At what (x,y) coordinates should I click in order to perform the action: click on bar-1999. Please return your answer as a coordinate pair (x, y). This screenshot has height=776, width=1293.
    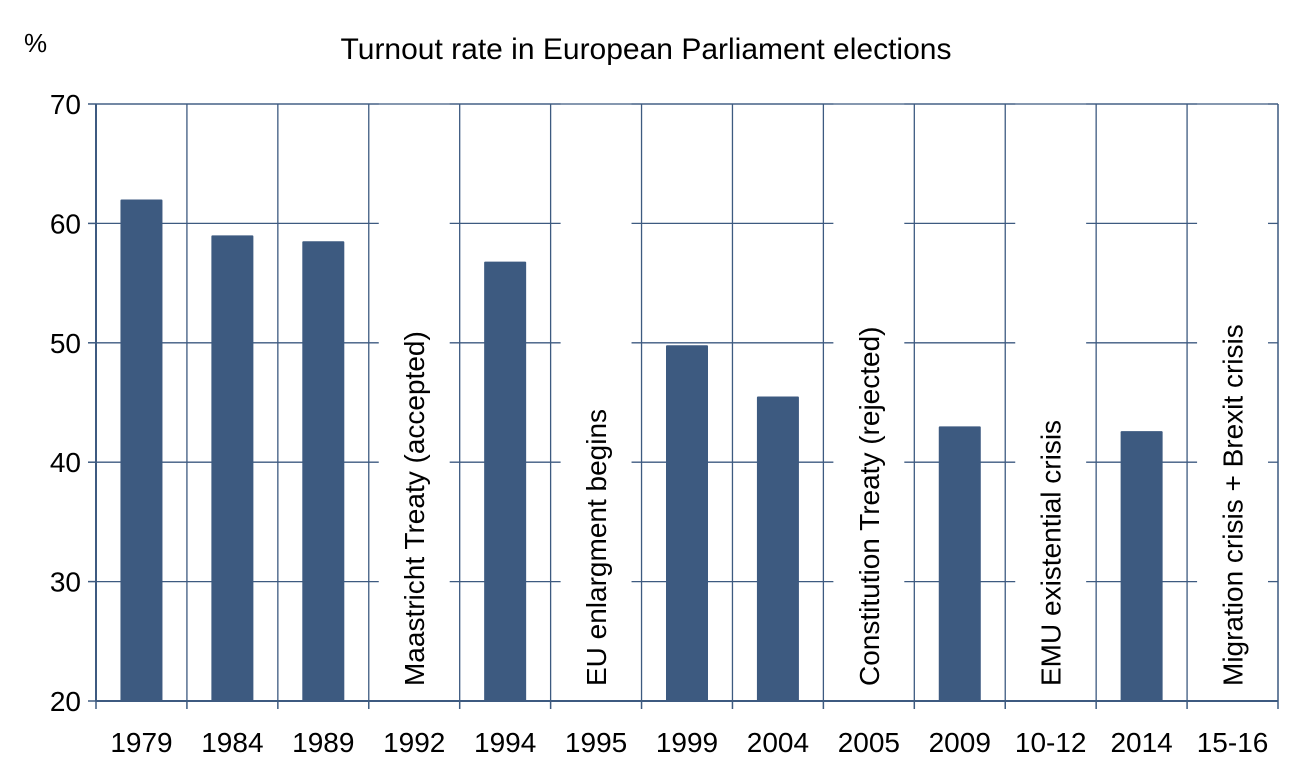
    Looking at the image, I should click on (687, 523).